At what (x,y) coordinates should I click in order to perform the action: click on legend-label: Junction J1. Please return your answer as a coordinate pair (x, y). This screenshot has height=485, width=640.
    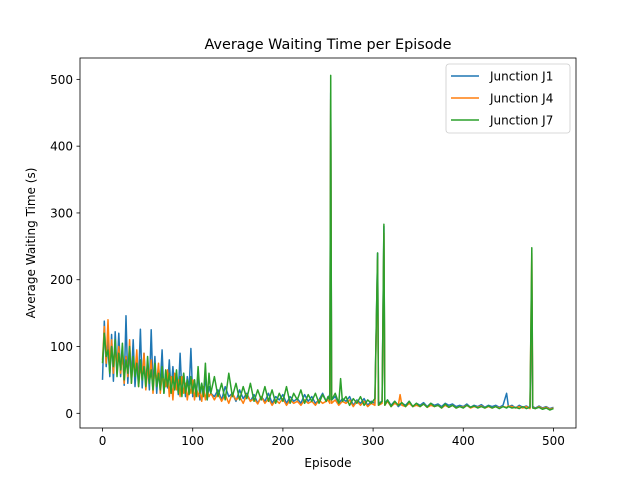
    Looking at the image, I should click on (521, 77).